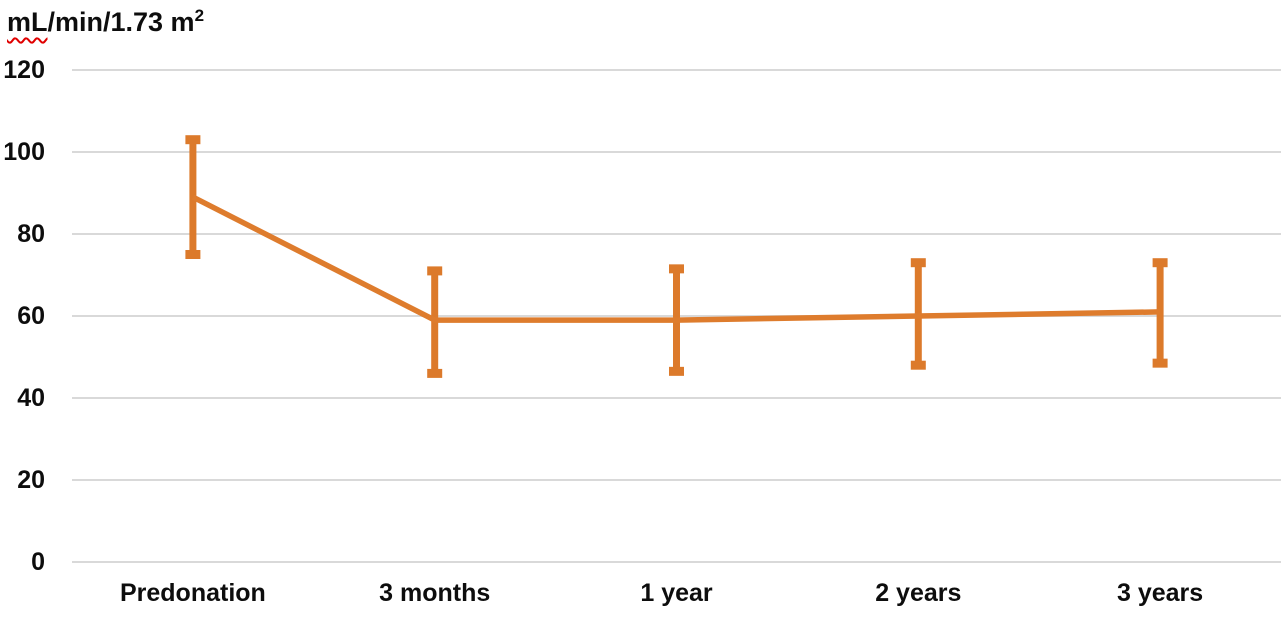 The width and height of the screenshot is (1285, 617). Describe the element at coordinates (192, 593) in the screenshot. I see `x-axis-label-predonation: Predonation` at that location.